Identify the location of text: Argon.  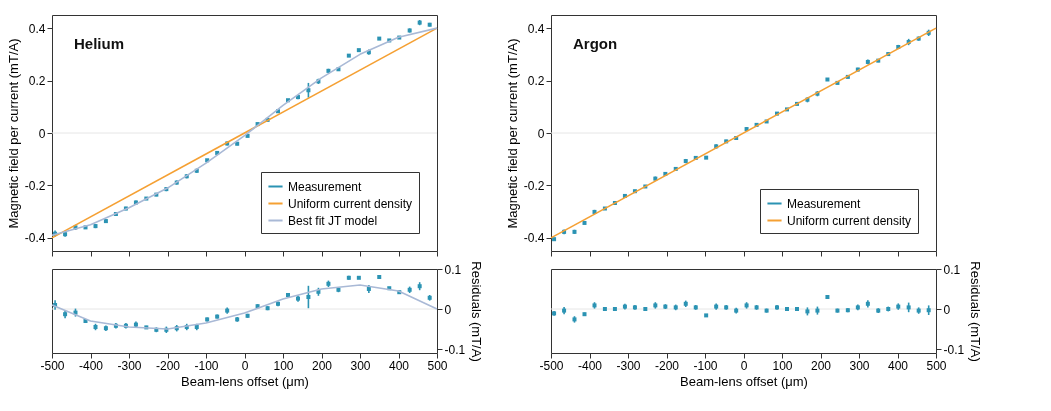
(595, 43).